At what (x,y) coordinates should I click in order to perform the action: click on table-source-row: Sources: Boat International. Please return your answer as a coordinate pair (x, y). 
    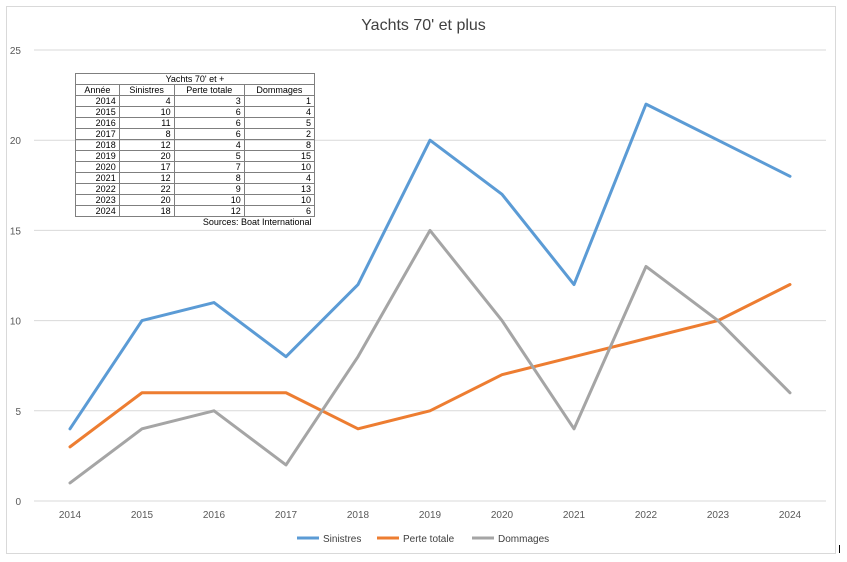
    Looking at the image, I should click on (195, 222).